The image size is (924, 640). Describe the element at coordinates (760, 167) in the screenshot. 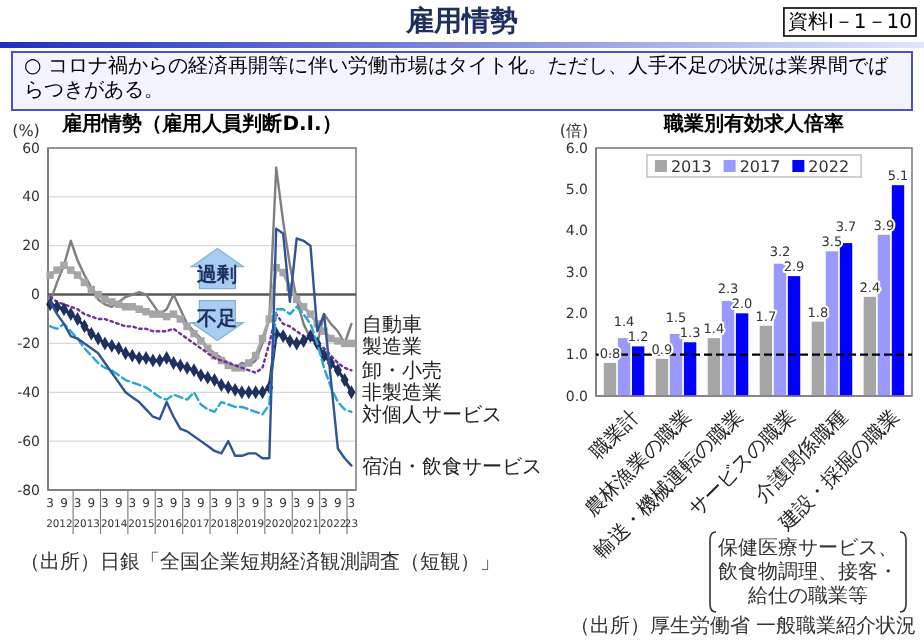

I see `legend-label: 2017` at that location.